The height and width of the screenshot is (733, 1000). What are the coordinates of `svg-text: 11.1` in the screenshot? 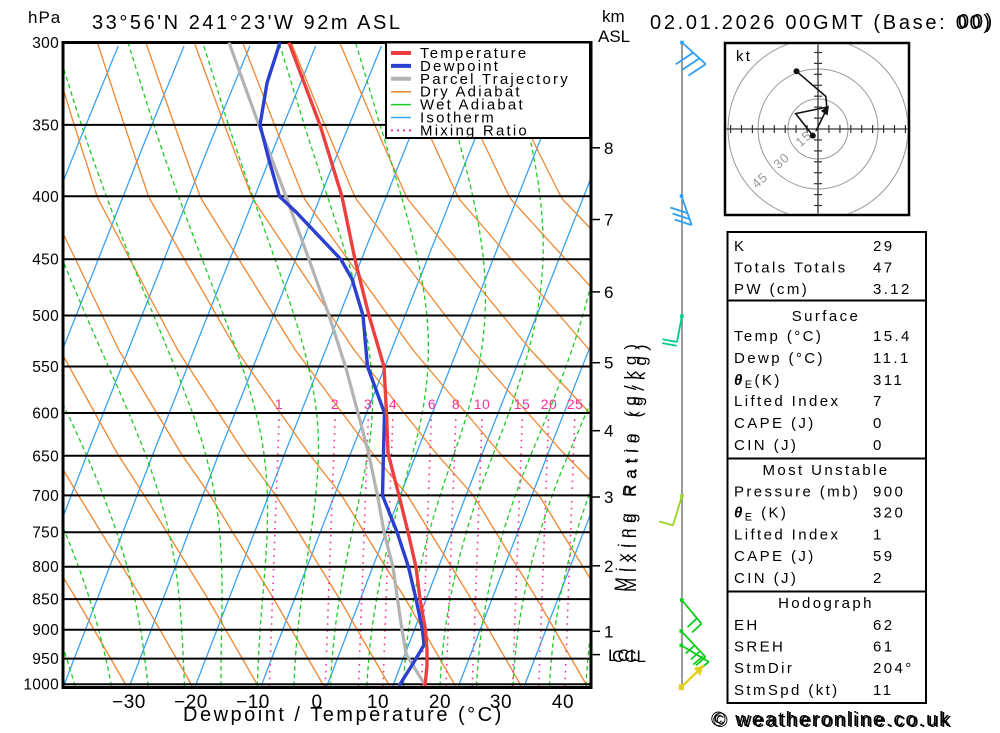 It's located at (892, 358).